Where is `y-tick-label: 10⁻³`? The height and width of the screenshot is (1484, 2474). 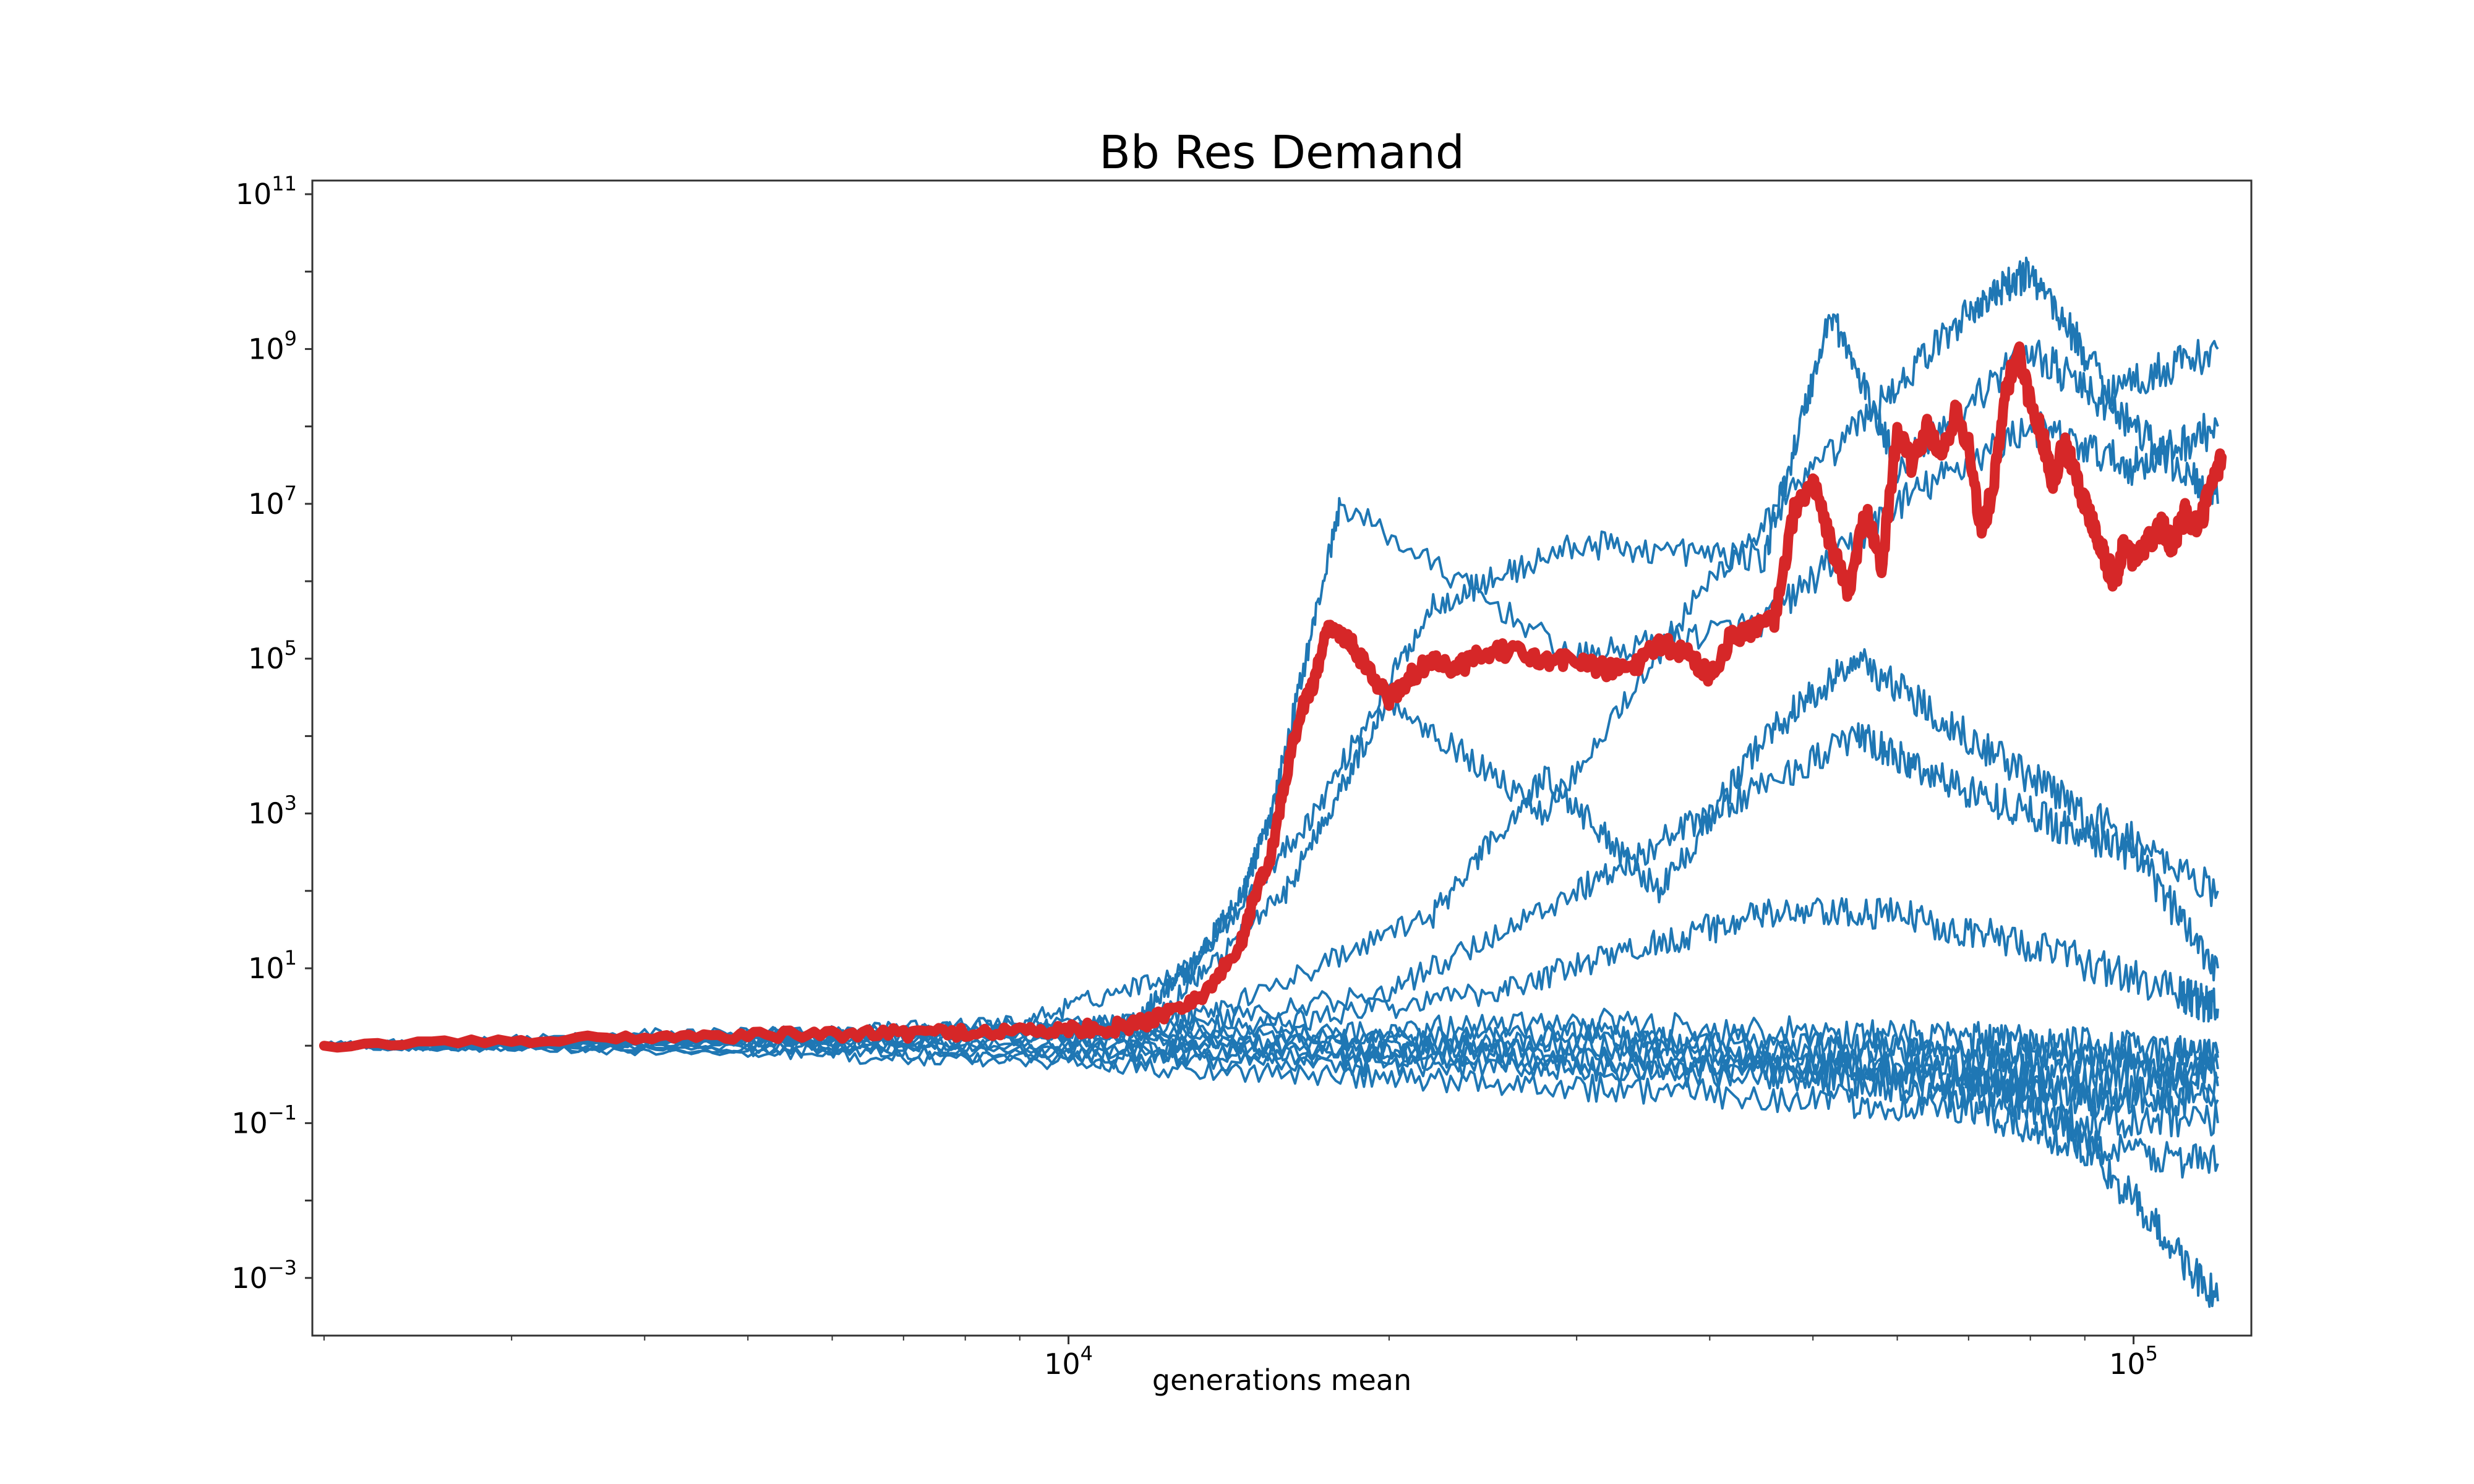 y-tick-label: 10⁻³ is located at coordinates (264, 1275).